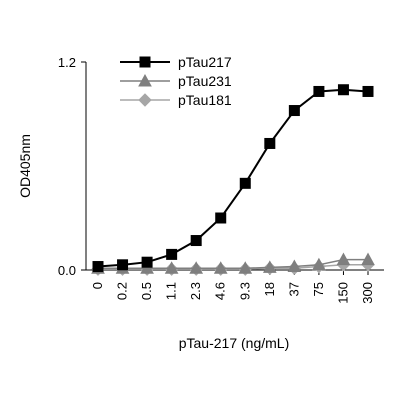  Describe the element at coordinates (25, 166) in the screenshot. I see `y-axis-title: OD405nm` at that location.